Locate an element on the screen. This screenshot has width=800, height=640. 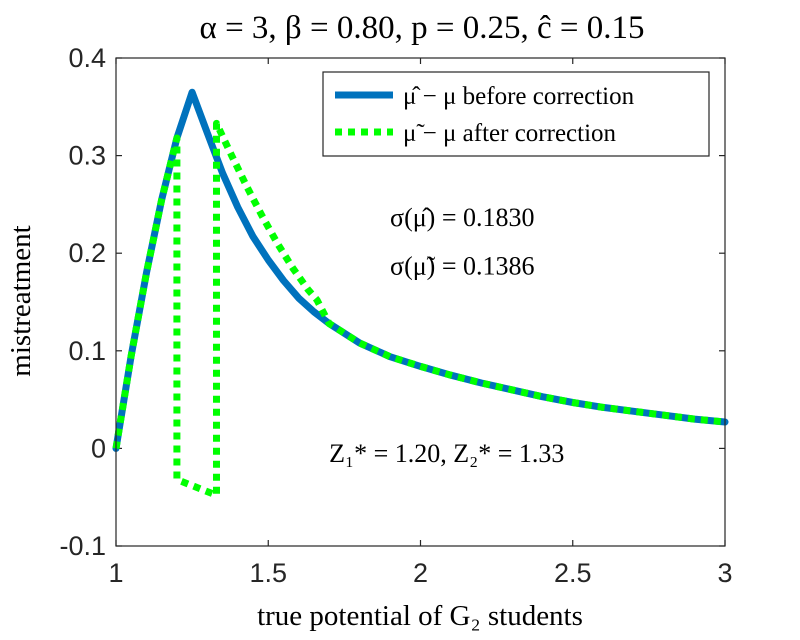
chart-title: α = 3, β = 0.80, p = 0.25, ĉ = 0.15 is located at coordinates (422, 28).